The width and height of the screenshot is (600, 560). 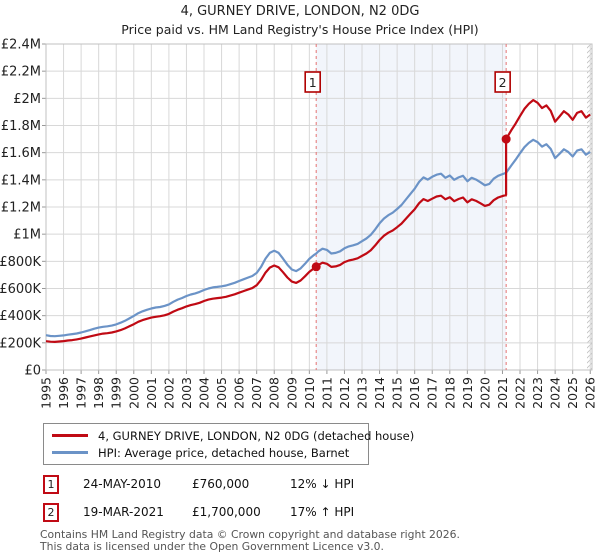 What do you see at coordinates (20, 289) in the screenshot?
I see `svg-text: £600K` at bounding box center [20, 289].